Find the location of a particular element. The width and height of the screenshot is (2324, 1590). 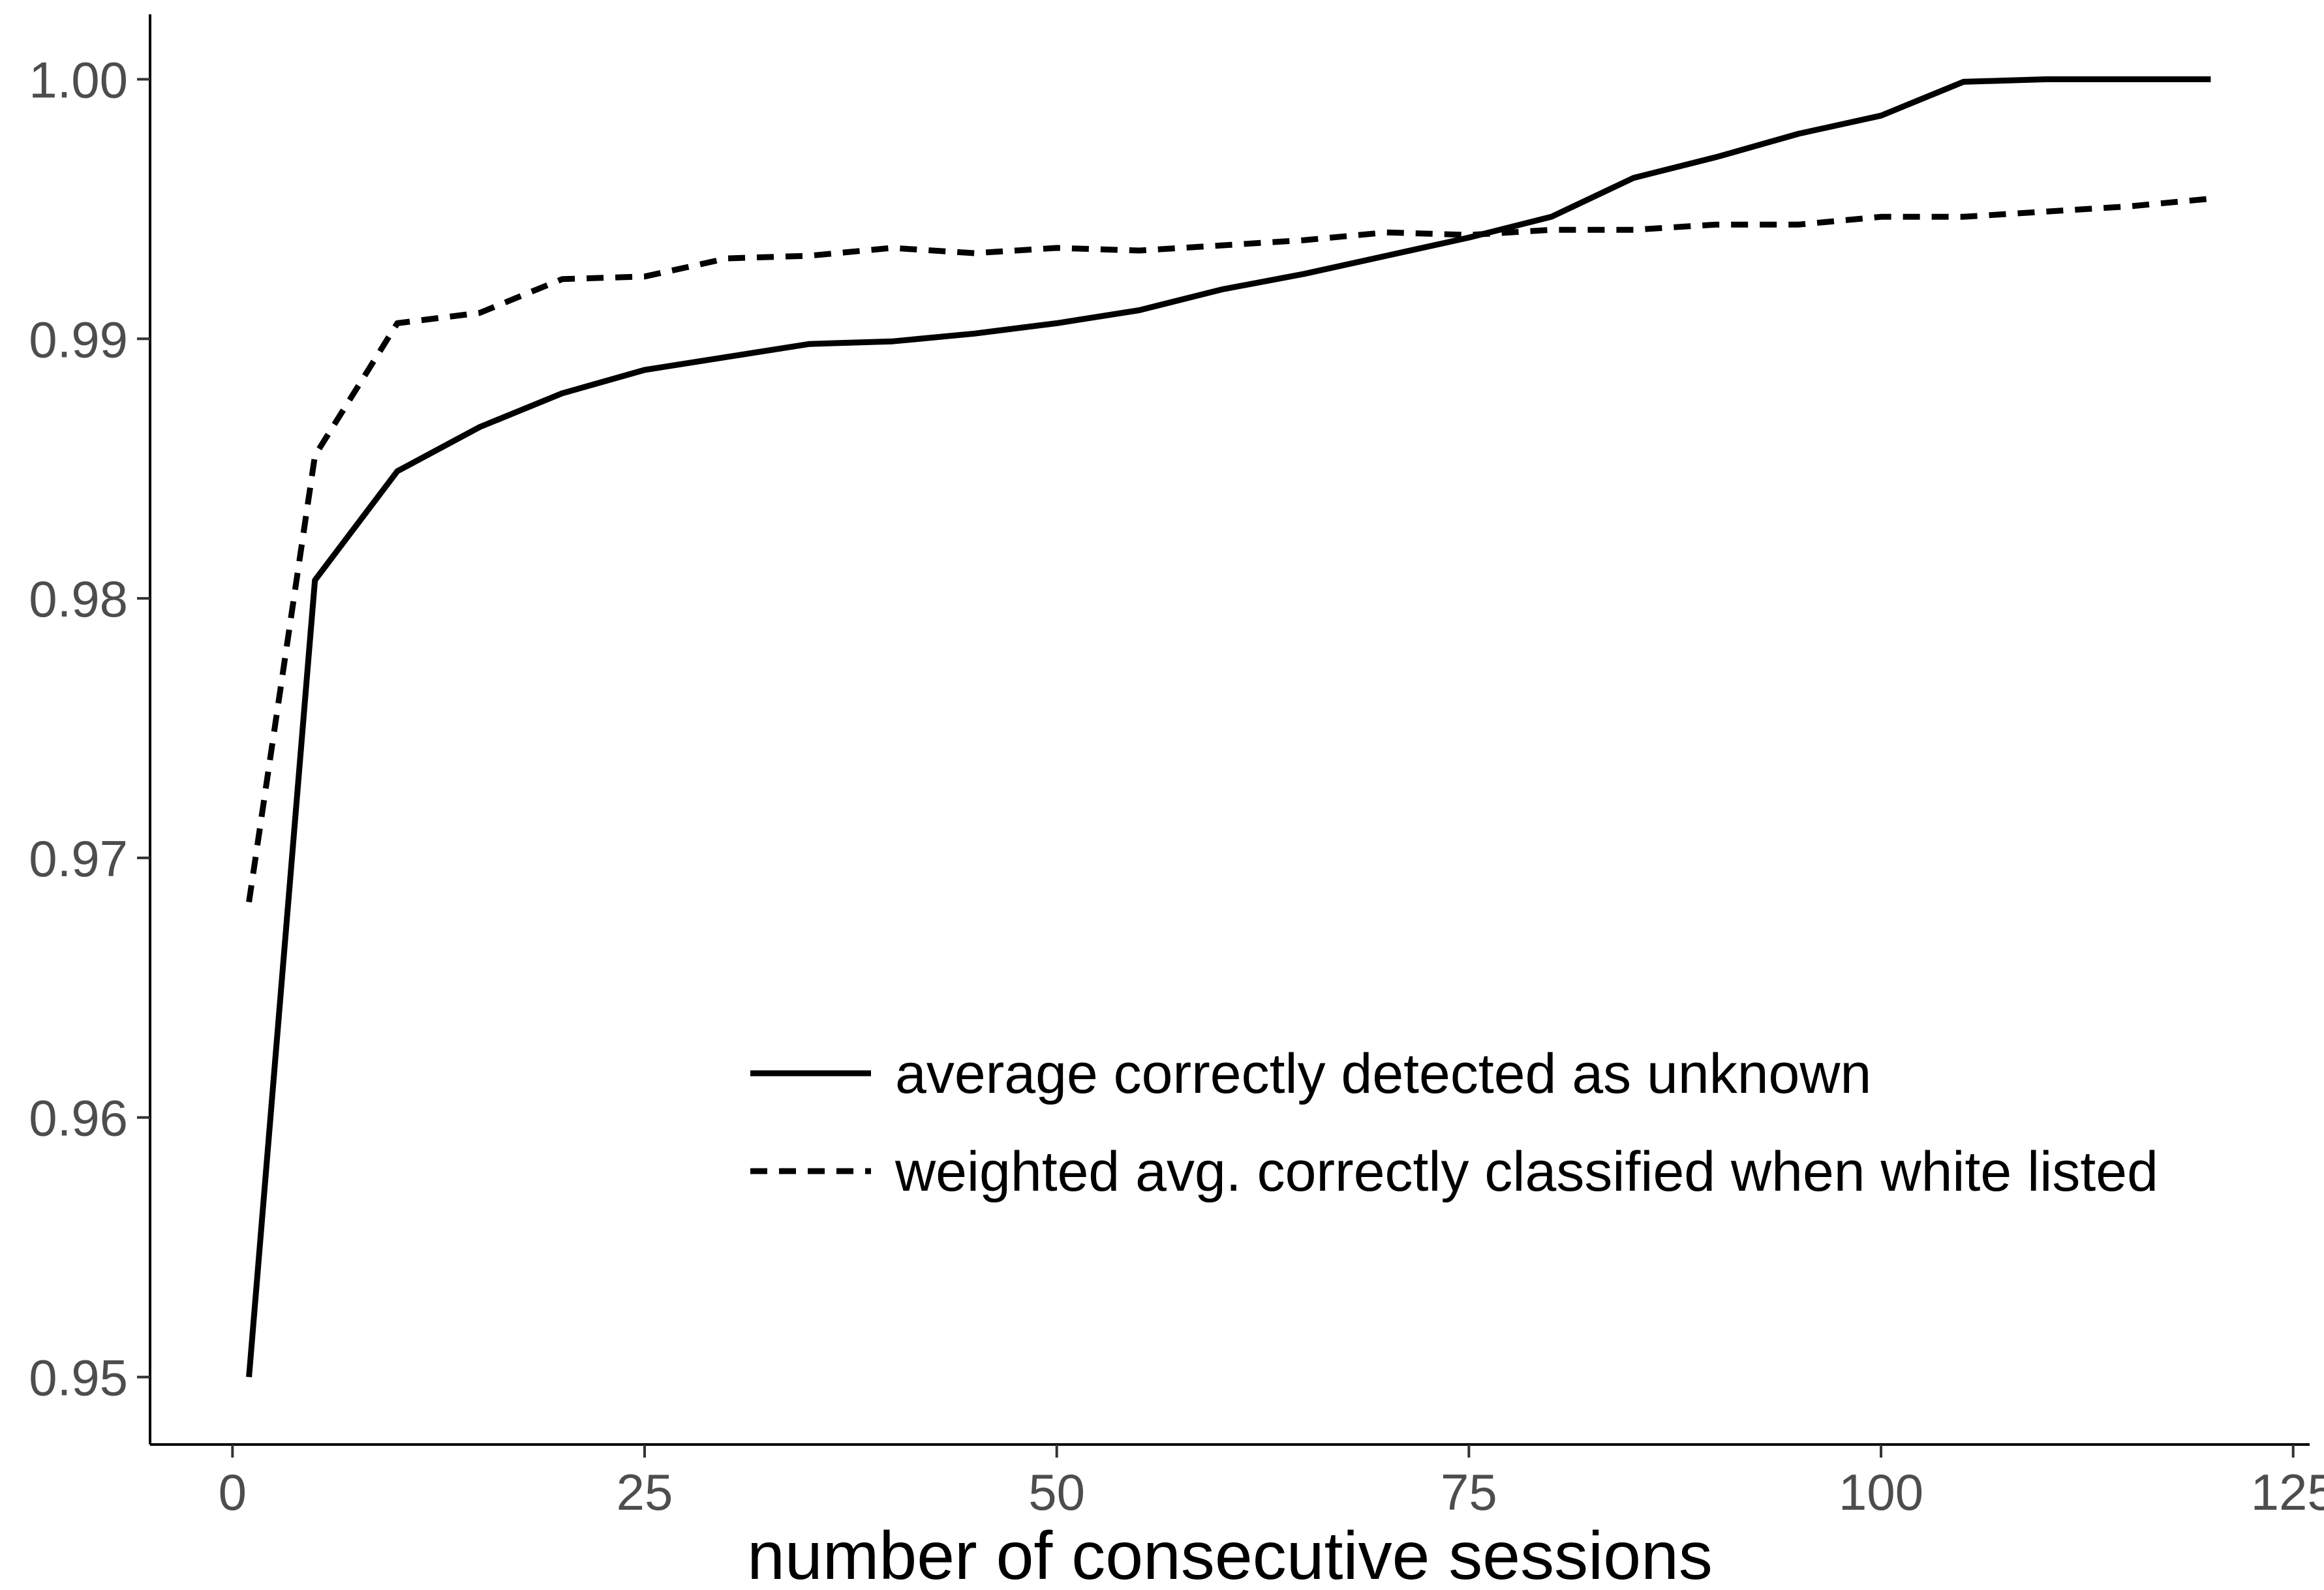

y-tick-label: 0.97 is located at coordinates (78, 858).